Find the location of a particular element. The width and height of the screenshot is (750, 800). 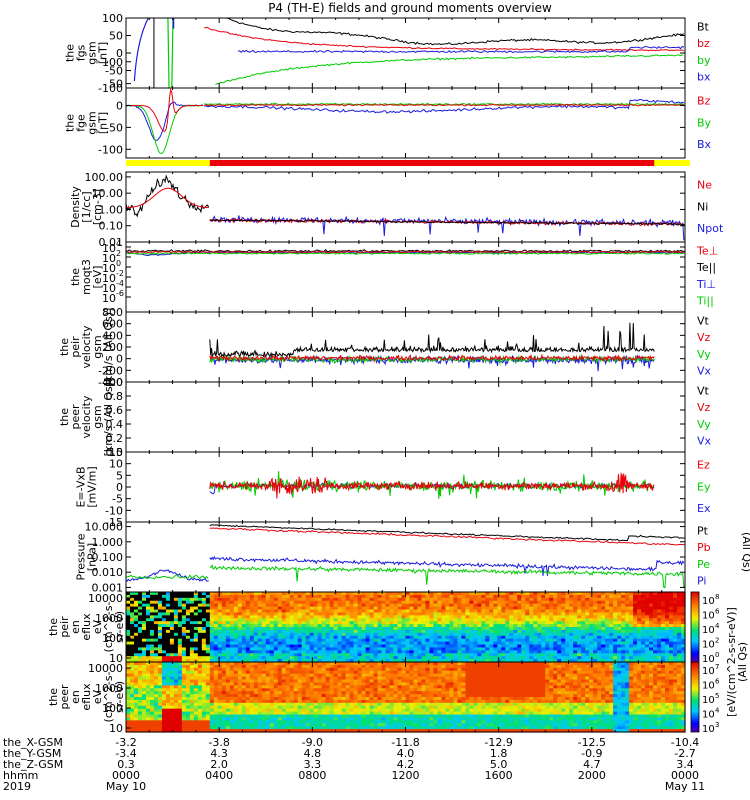

bx-series is located at coordinates (444, 106).